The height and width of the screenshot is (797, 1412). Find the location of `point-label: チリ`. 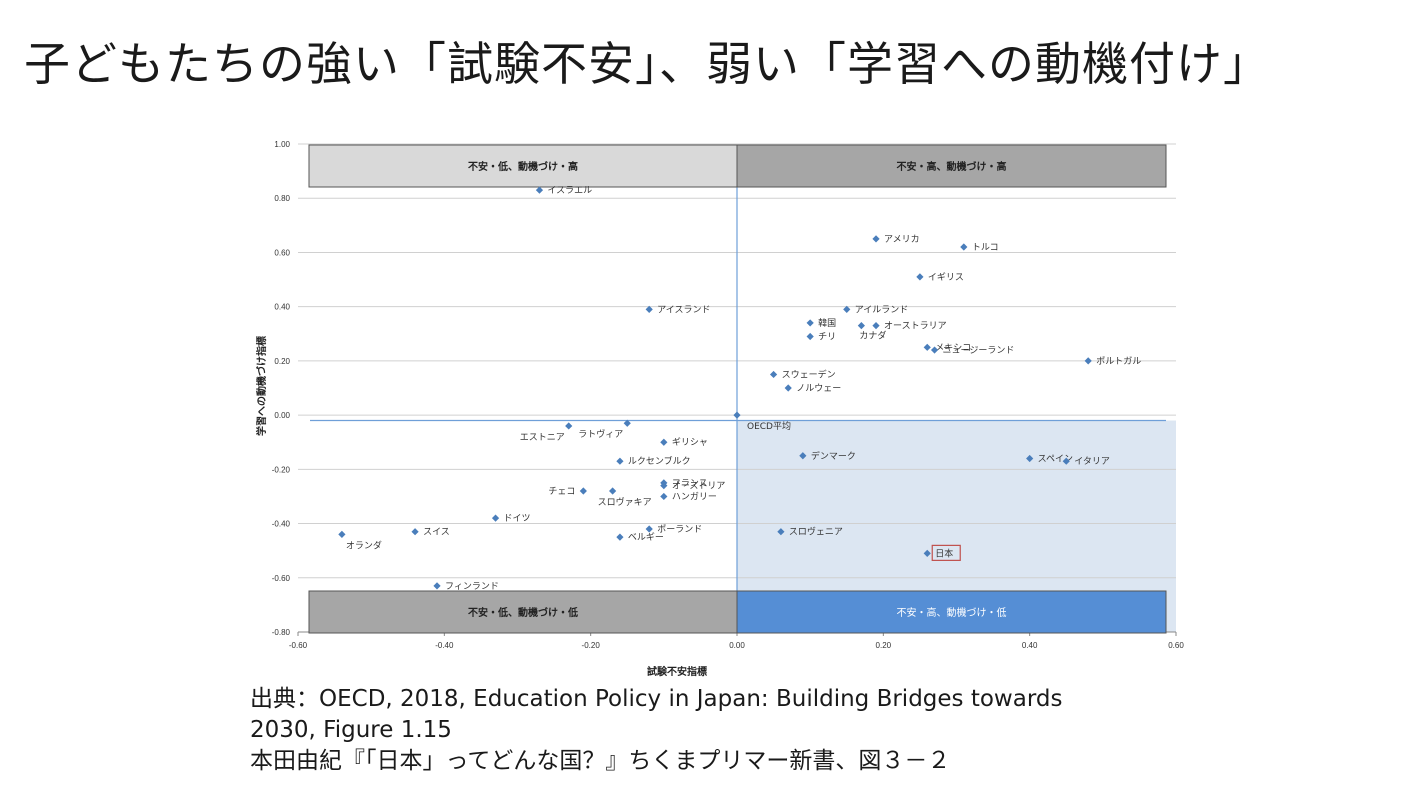

point-label: チリ is located at coordinates (827, 336).